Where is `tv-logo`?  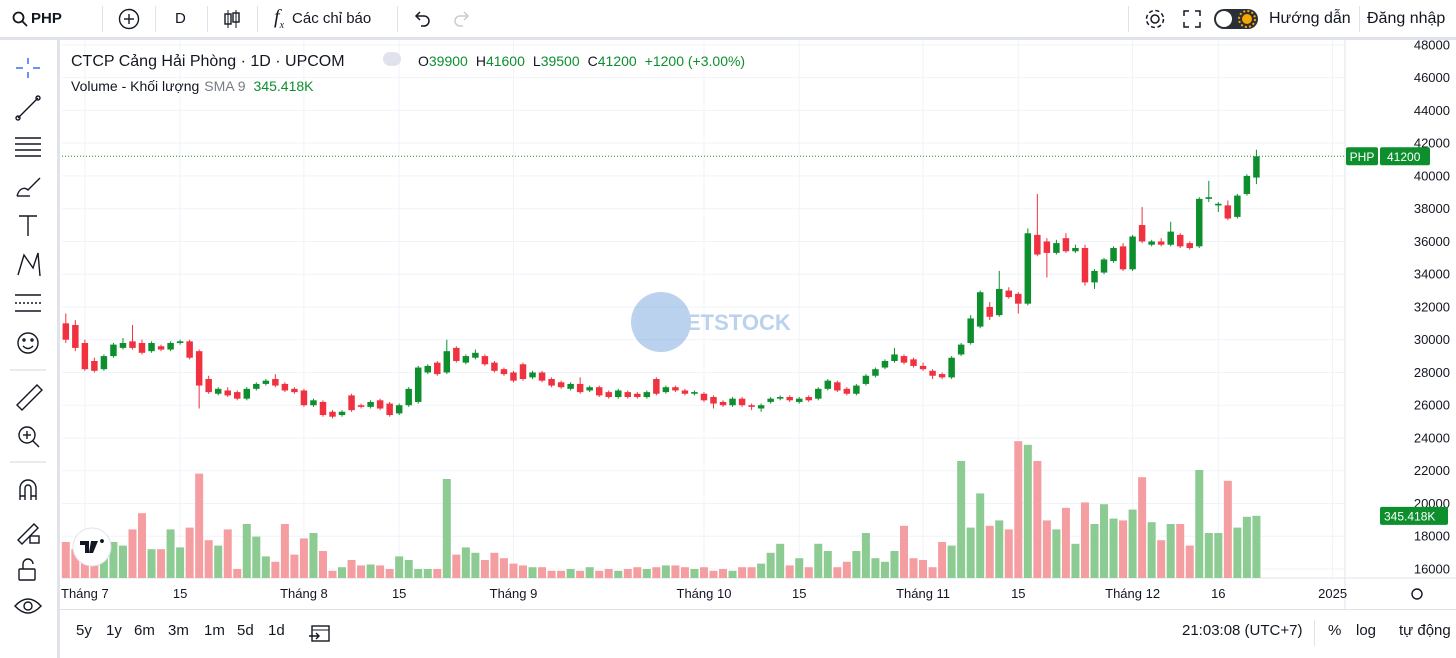
tv-logo is located at coordinates (92, 547).